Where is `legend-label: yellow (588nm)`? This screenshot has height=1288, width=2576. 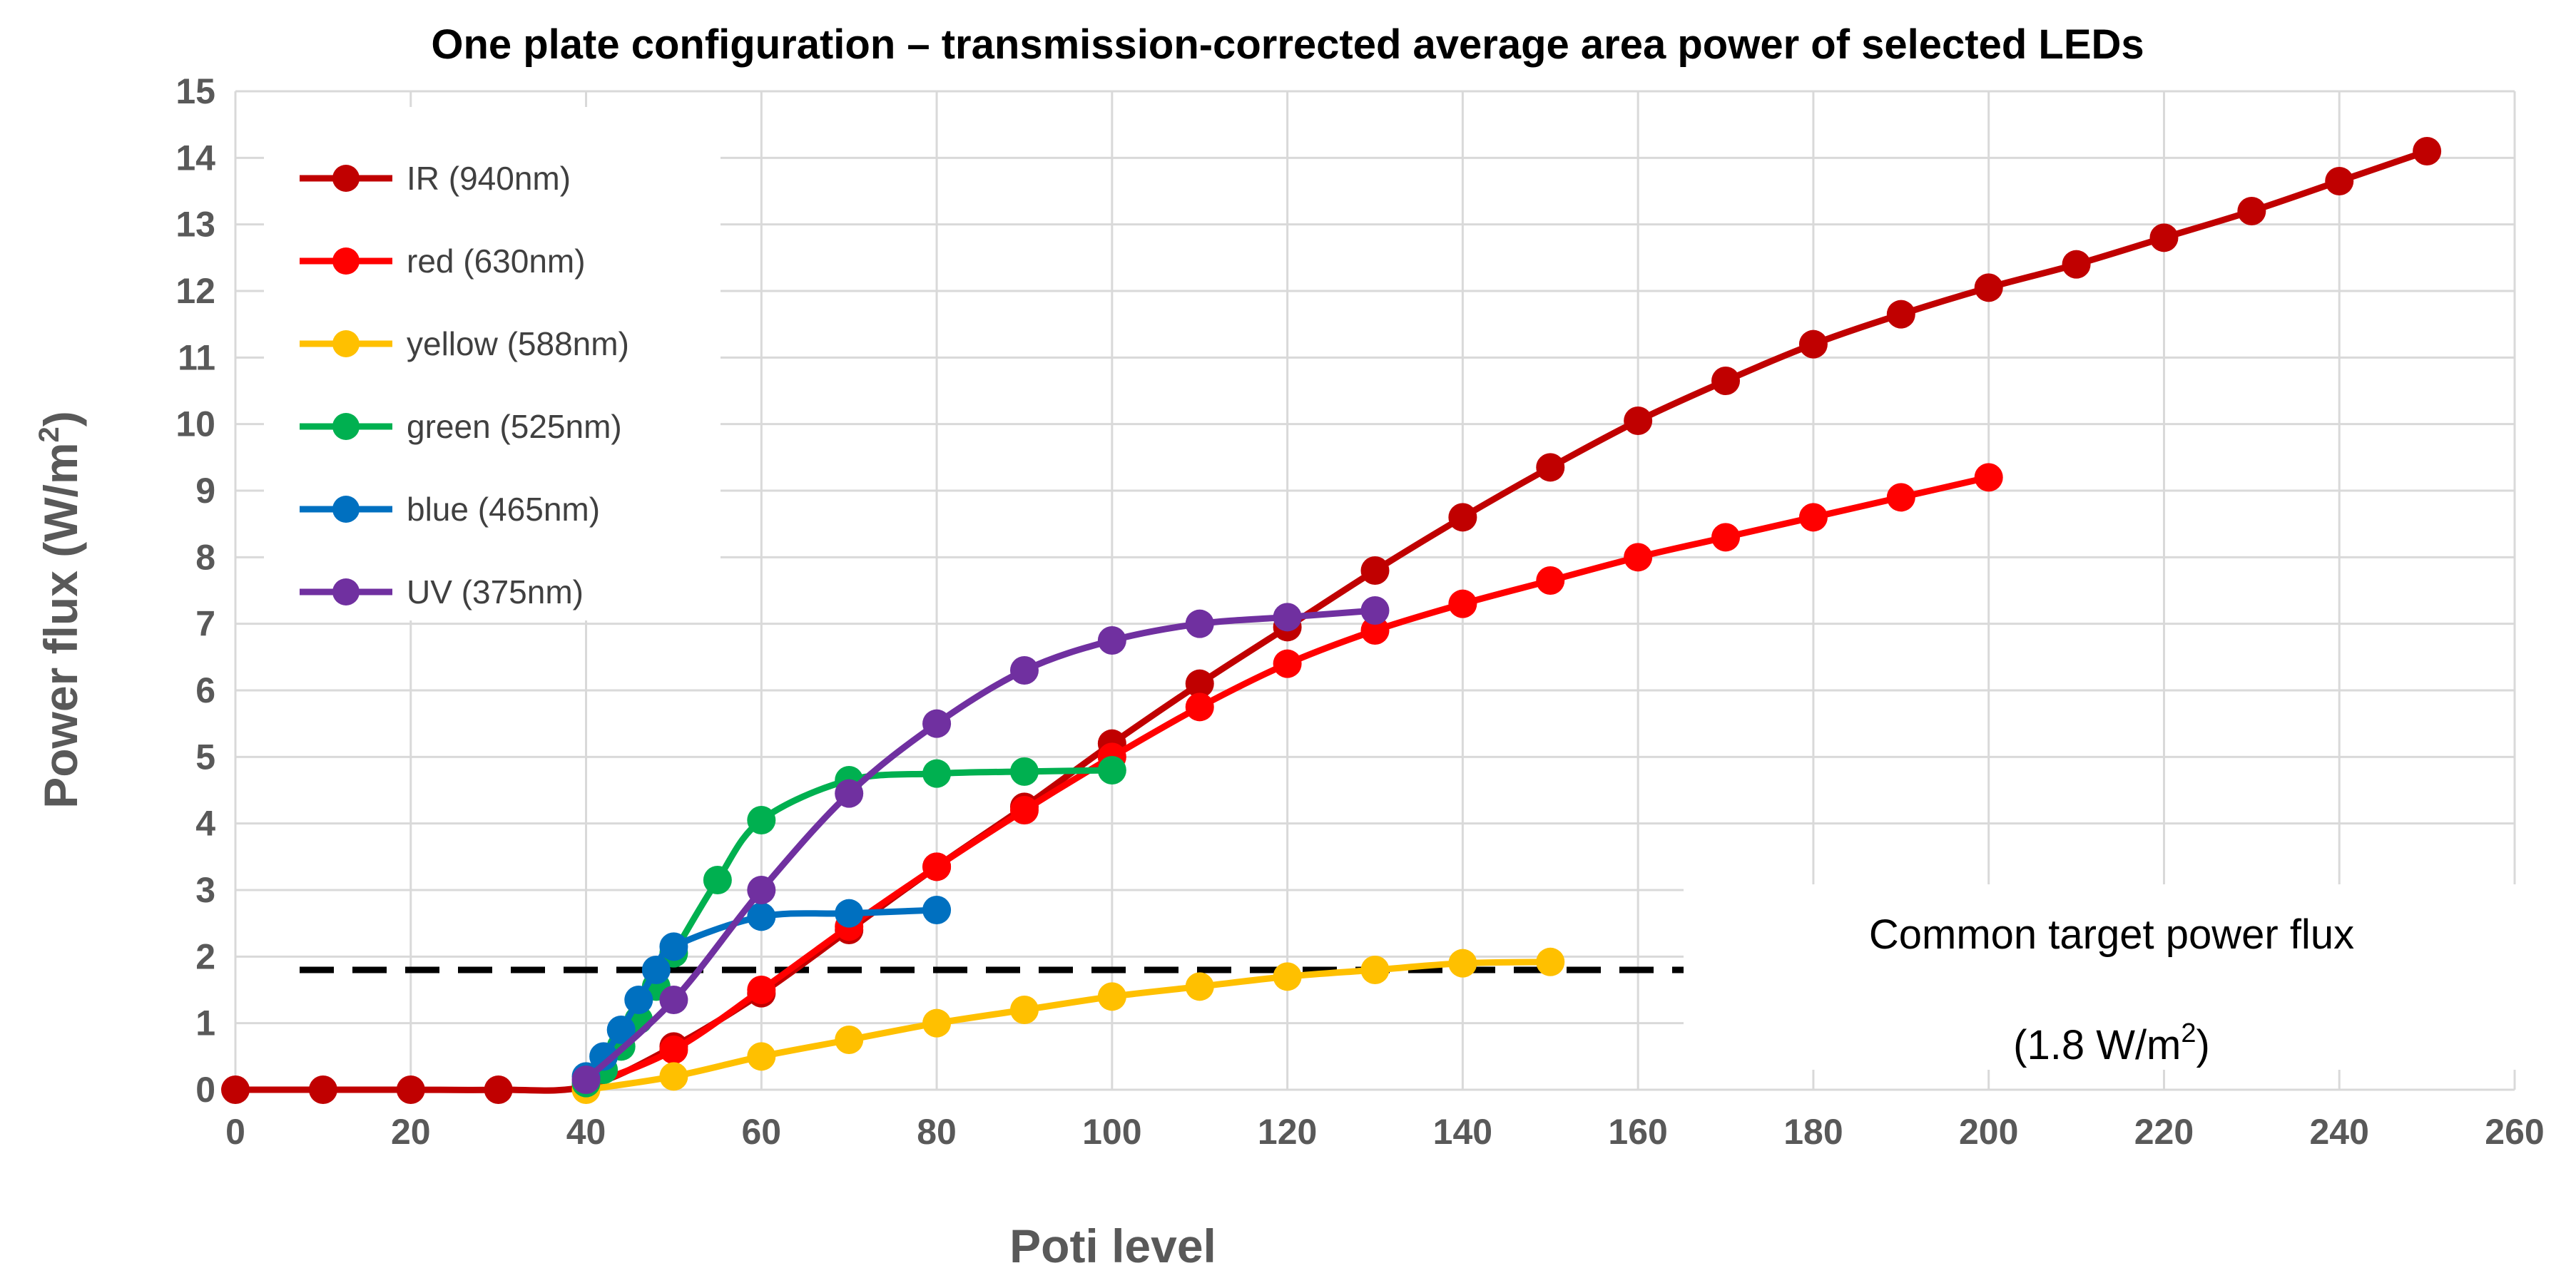
legend-label: yellow (588nm) is located at coordinates (518, 344).